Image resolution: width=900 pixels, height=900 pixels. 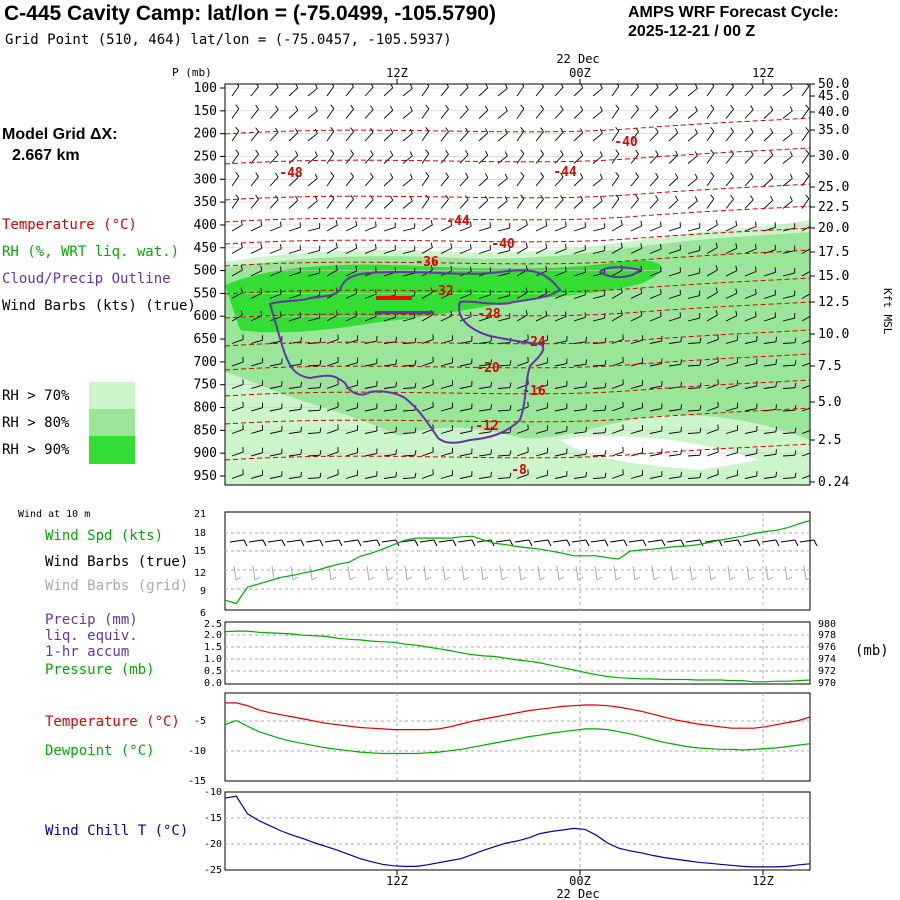 What do you see at coordinates (197, 751) in the screenshot?
I see `temperature-tick-label: -10` at bounding box center [197, 751].